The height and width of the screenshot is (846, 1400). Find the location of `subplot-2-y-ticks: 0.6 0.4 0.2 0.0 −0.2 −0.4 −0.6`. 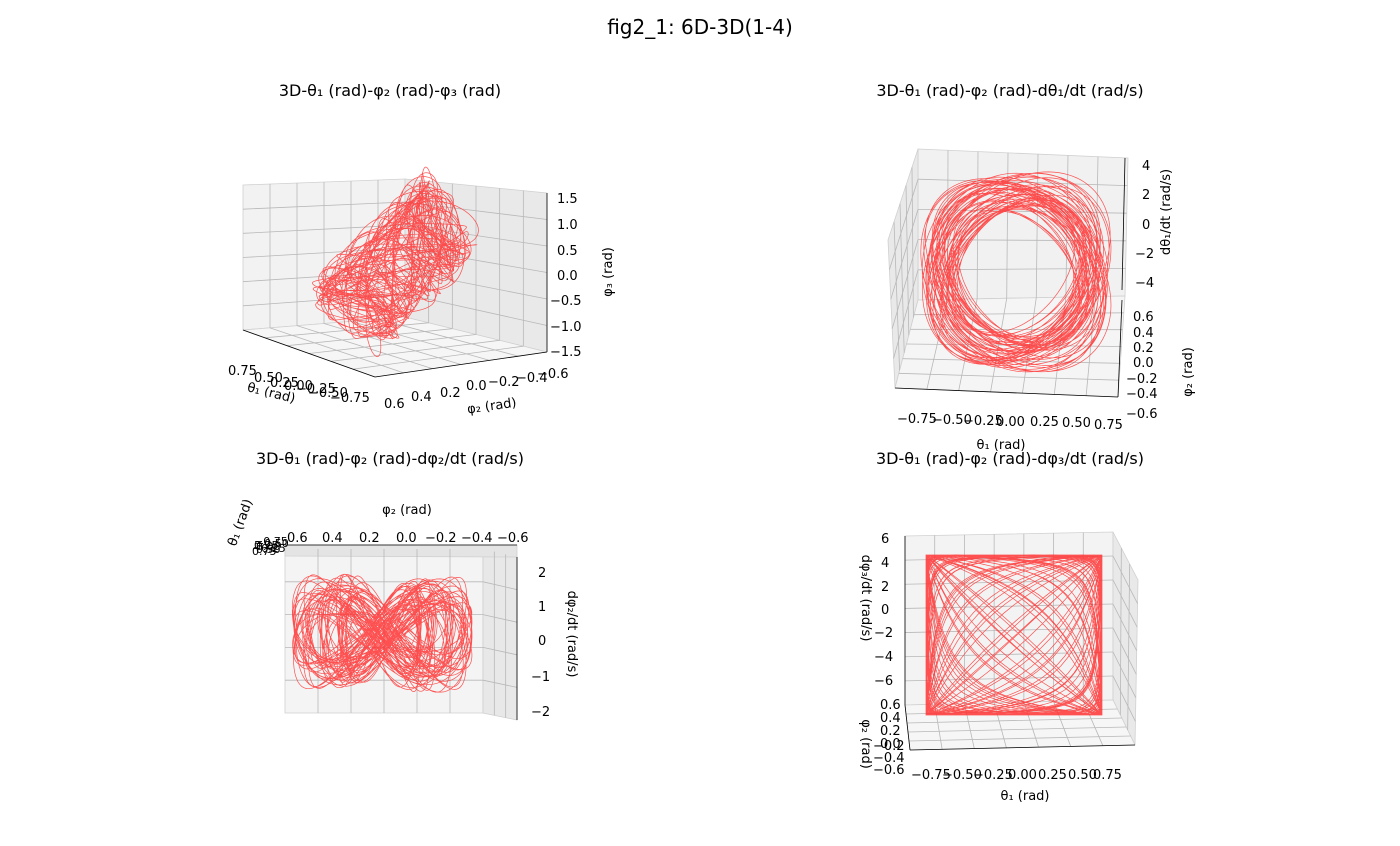

subplot-2-y-ticks: 0.6 0.4 0.2 0.0 −0.2 −0.4 −0.6 is located at coordinates (1142, 366).